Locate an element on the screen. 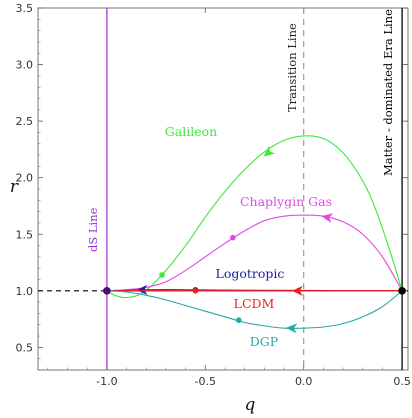 The image size is (412, 418). x-tick-label: -0.5 is located at coordinates (205, 381).